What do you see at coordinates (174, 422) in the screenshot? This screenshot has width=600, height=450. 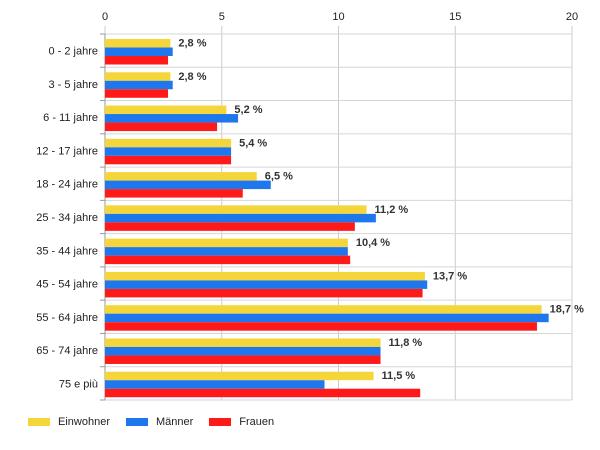 I see `legend-label: Männer` at bounding box center [174, 422].